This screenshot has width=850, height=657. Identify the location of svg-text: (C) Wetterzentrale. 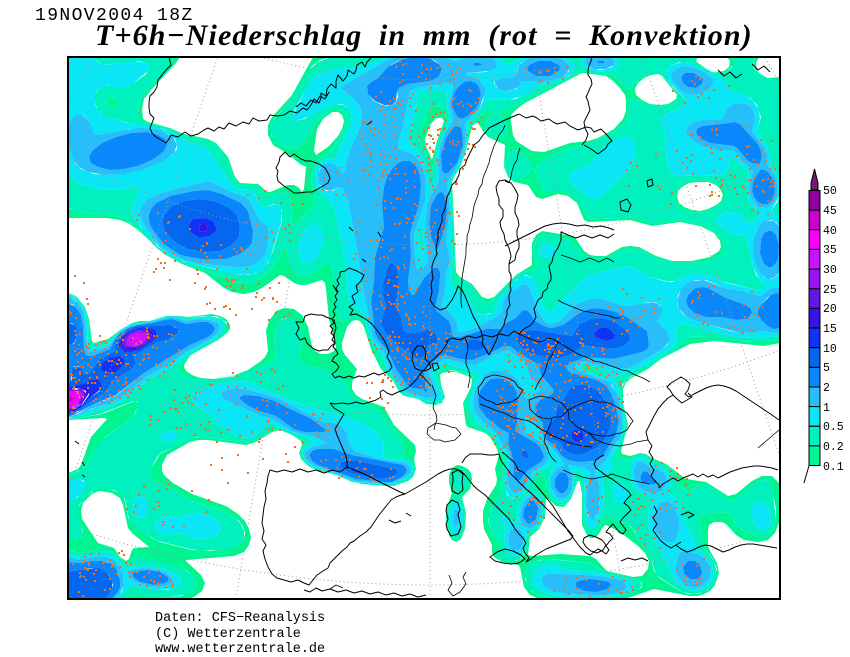
(228, 634).